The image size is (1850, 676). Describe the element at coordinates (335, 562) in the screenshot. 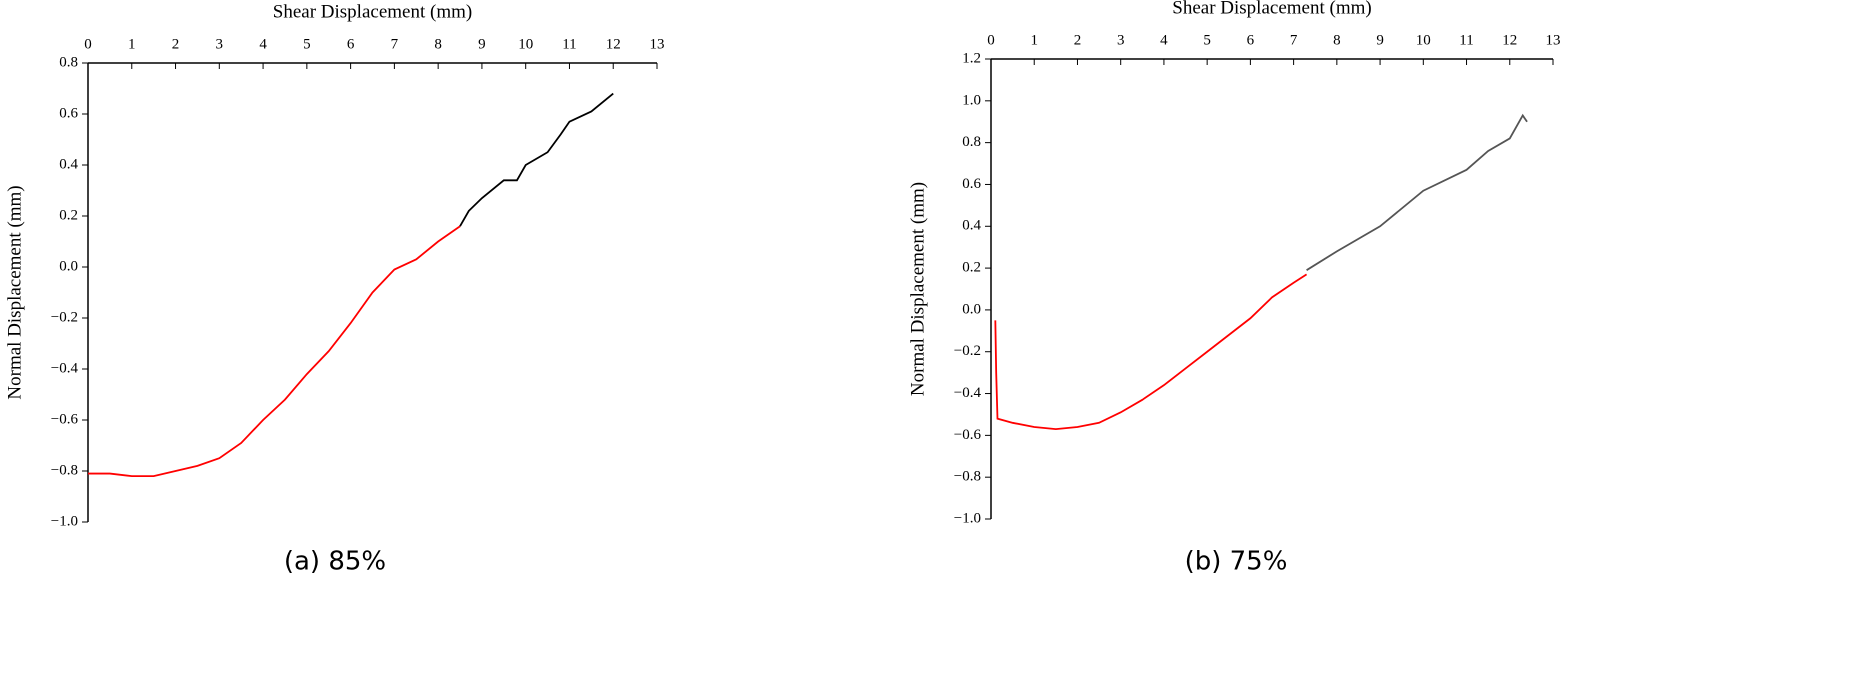

I see `caption: (a) 85%` at that location.